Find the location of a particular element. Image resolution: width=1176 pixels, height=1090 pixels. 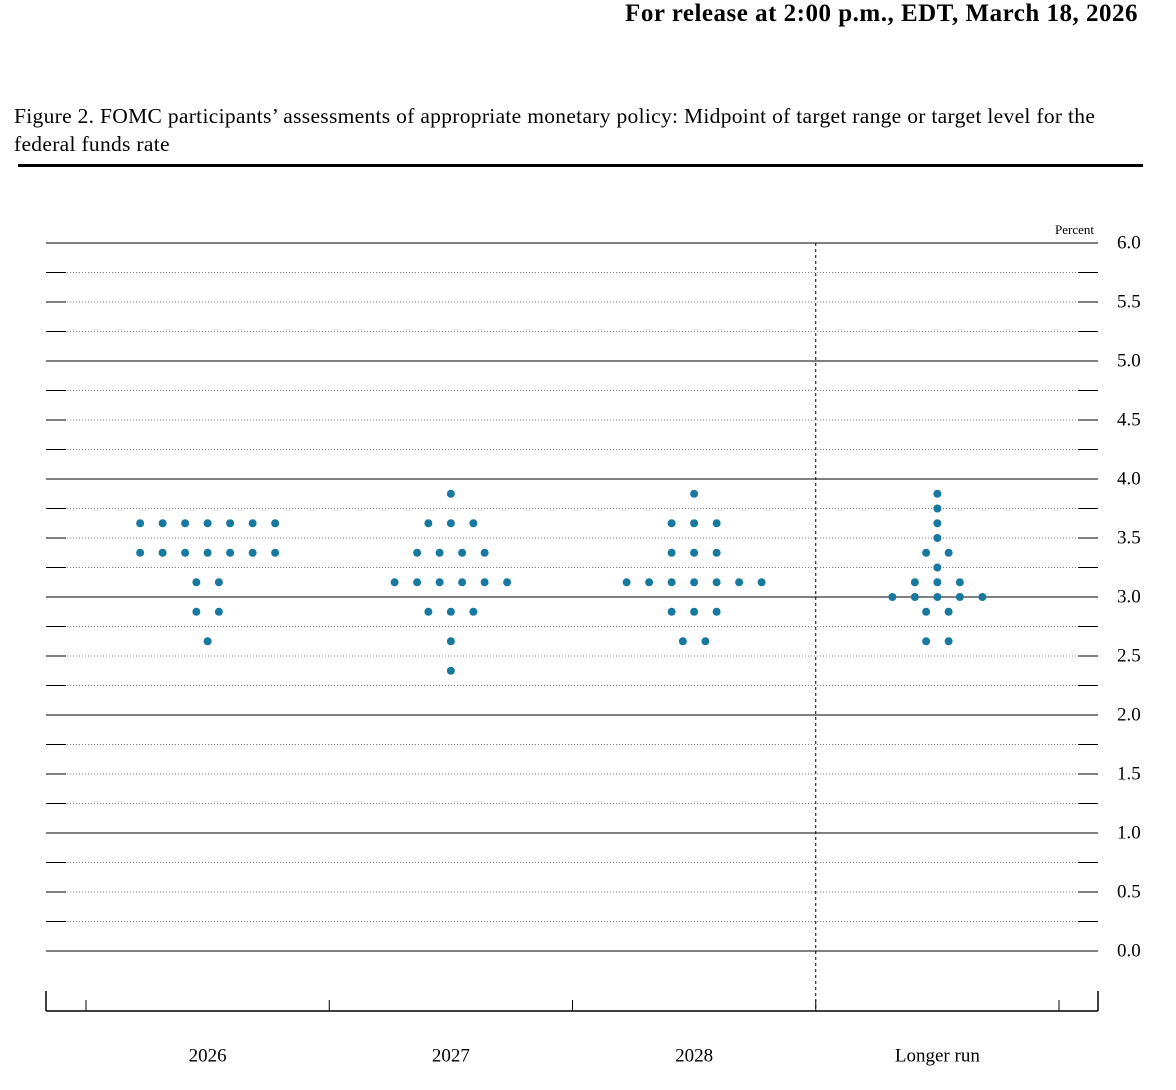

y-tick-label: 5.0 is located at coordinates (1129, 360).